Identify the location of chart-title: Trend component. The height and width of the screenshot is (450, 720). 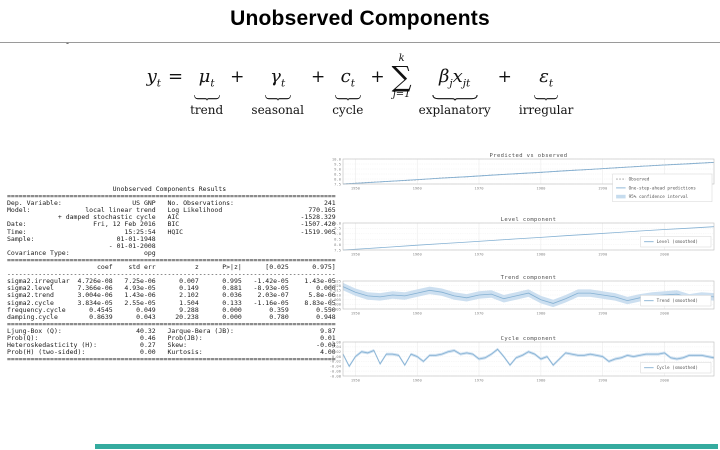
(528, 278).